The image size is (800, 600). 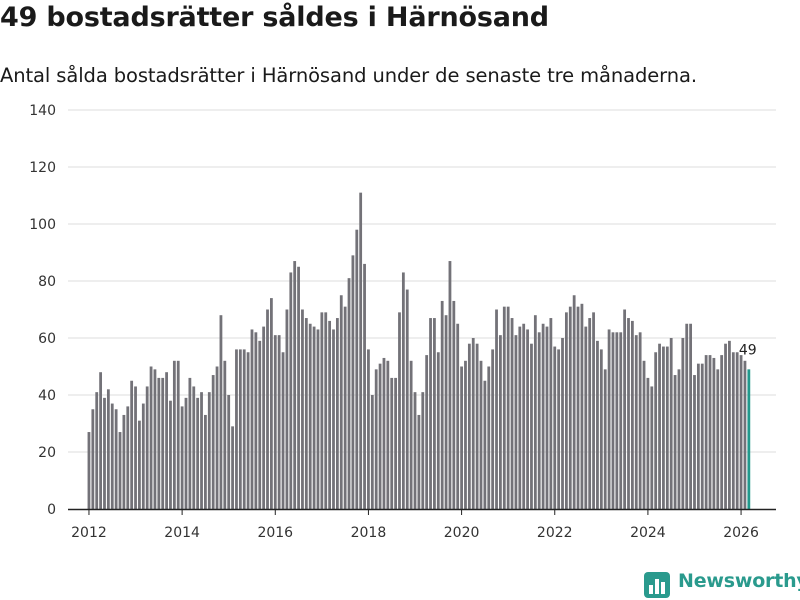 What do you see at coordinates (47, 282) in the screenshot?
I see `y-tick-label-80: 80` at bounding box center [47, 282].